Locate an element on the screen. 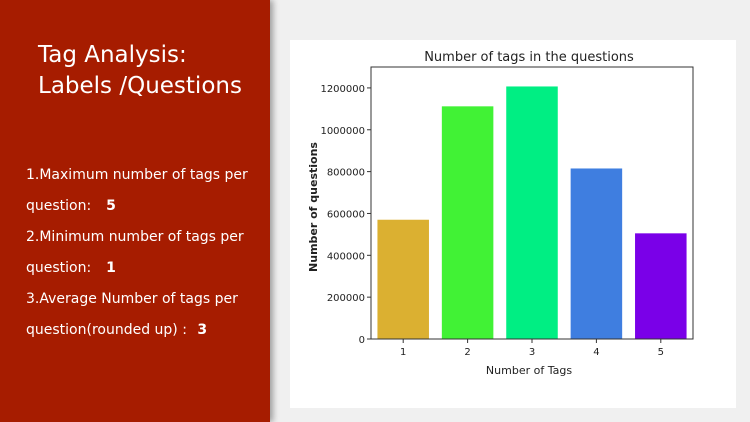 This screenshot has height=422, width=750. slide-title: Tag Analysis: Labels /Questions is located at coordinates (150, 71).